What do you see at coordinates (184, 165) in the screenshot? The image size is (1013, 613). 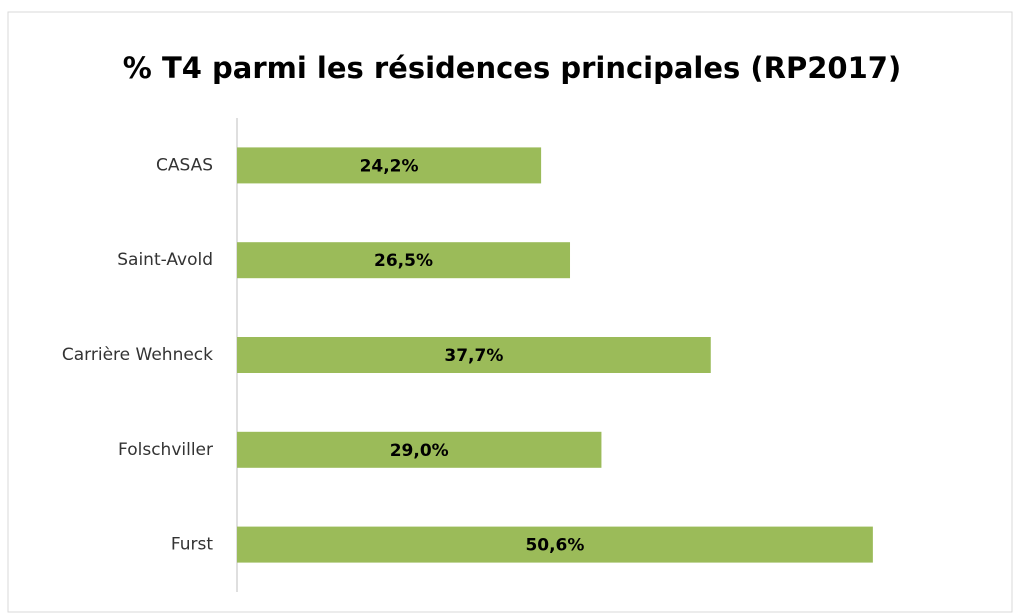 I see `y-tick-label: CASAS` at bounding box center [184, 165].